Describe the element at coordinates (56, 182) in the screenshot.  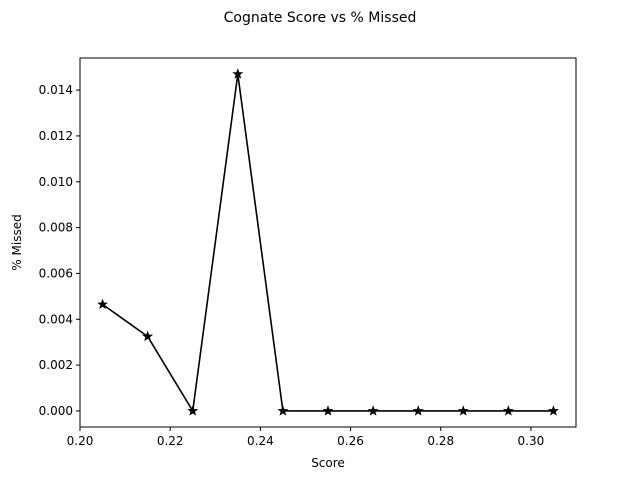
I see `y-tick-label: 0.010` at that location.